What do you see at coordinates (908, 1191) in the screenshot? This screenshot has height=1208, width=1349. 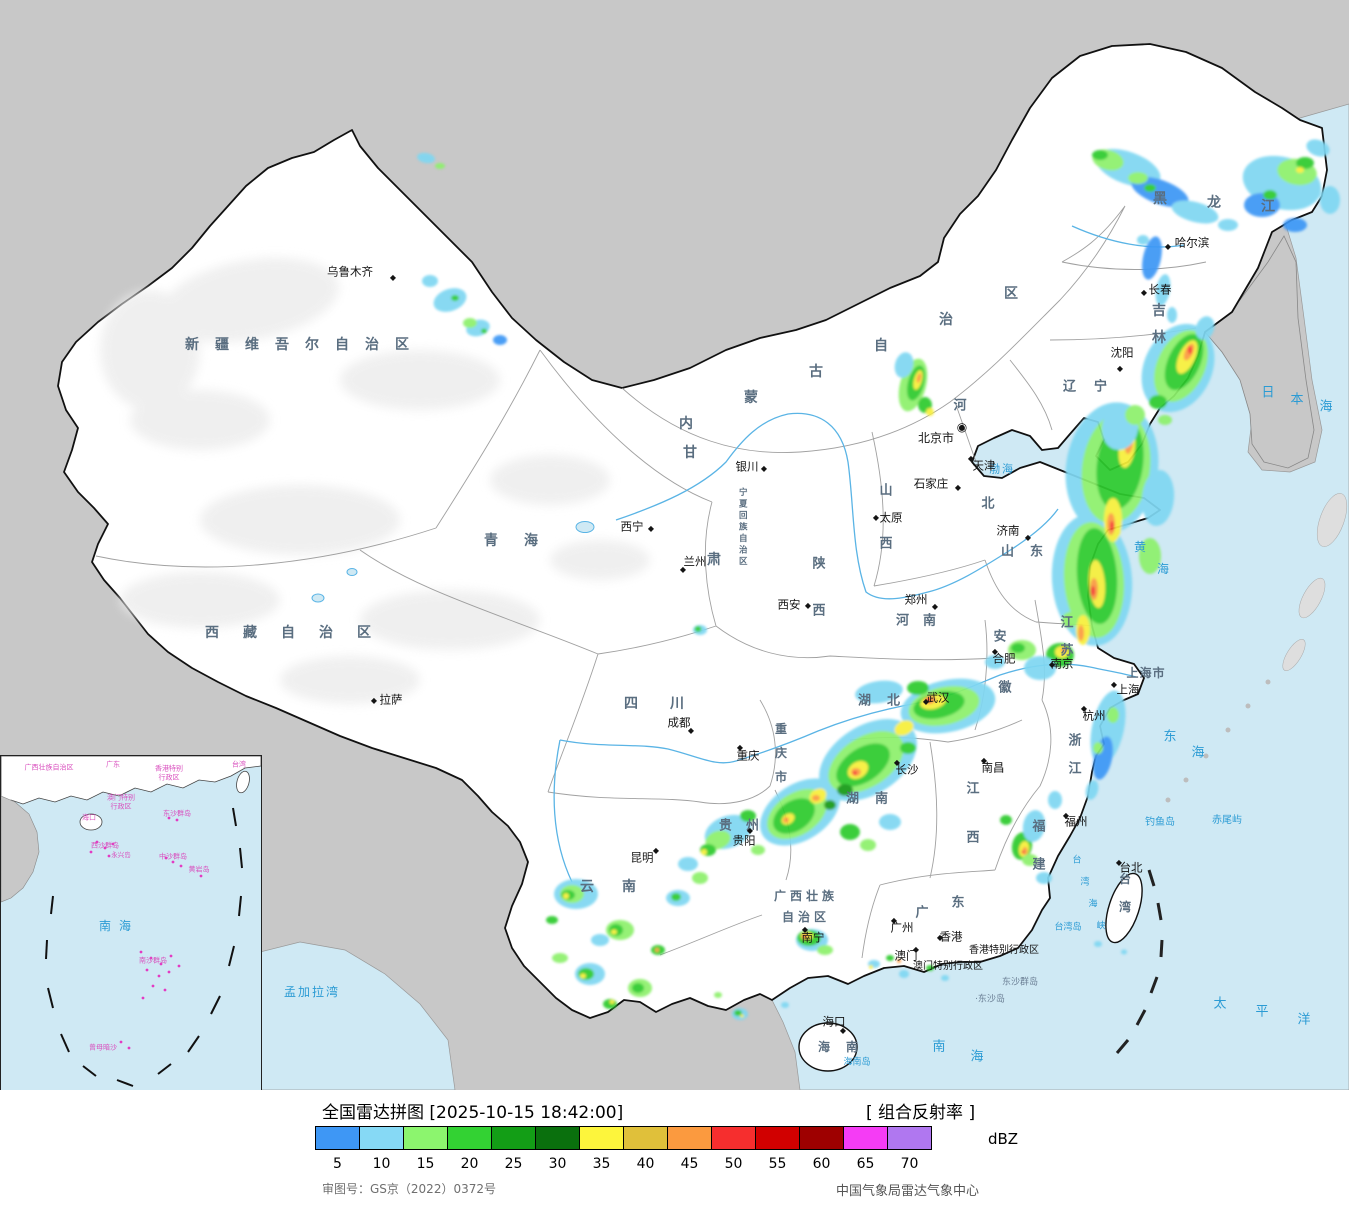 I see `producer-credit: 中国气象局雷达气象中心` at bounding box center [908, 1191].